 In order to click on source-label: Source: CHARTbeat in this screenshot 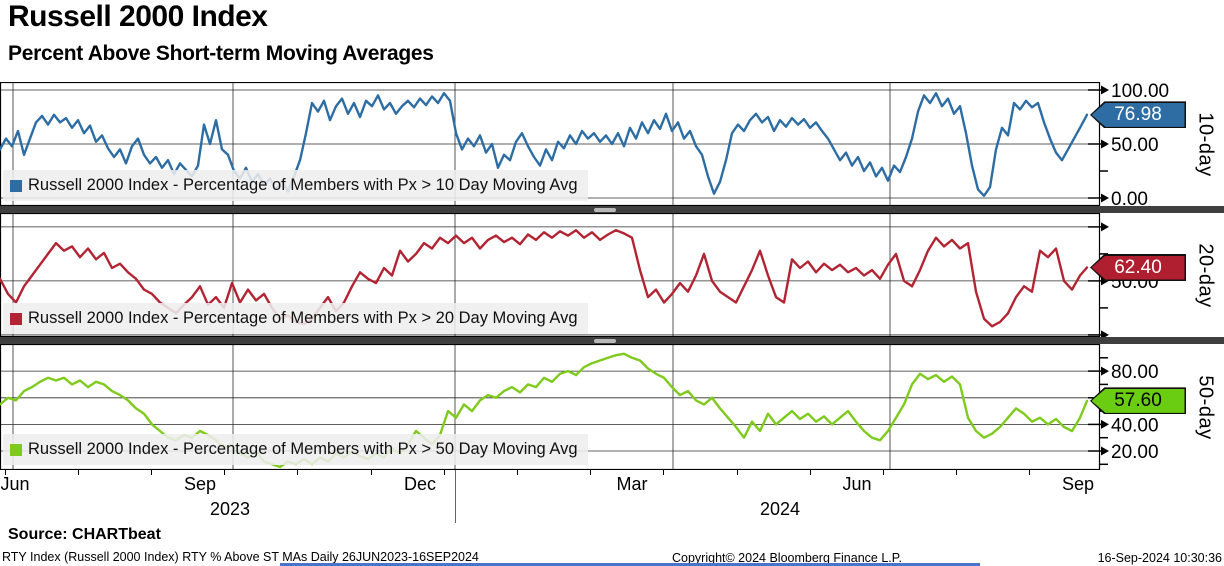, I will do `click(84, 534)`.